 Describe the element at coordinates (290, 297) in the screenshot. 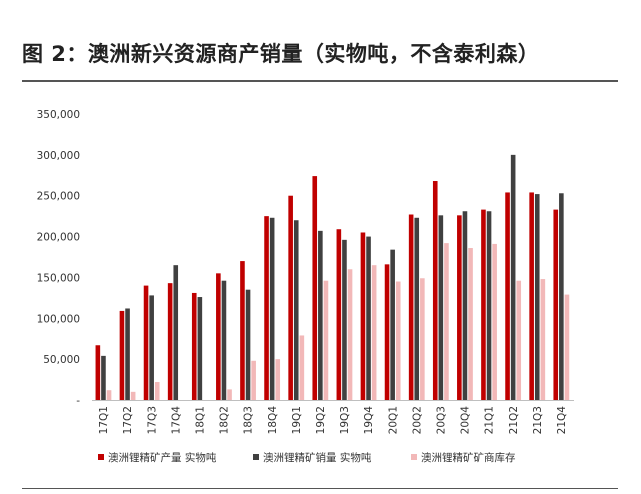

I see `bar-series-1-19Q1` at that location.